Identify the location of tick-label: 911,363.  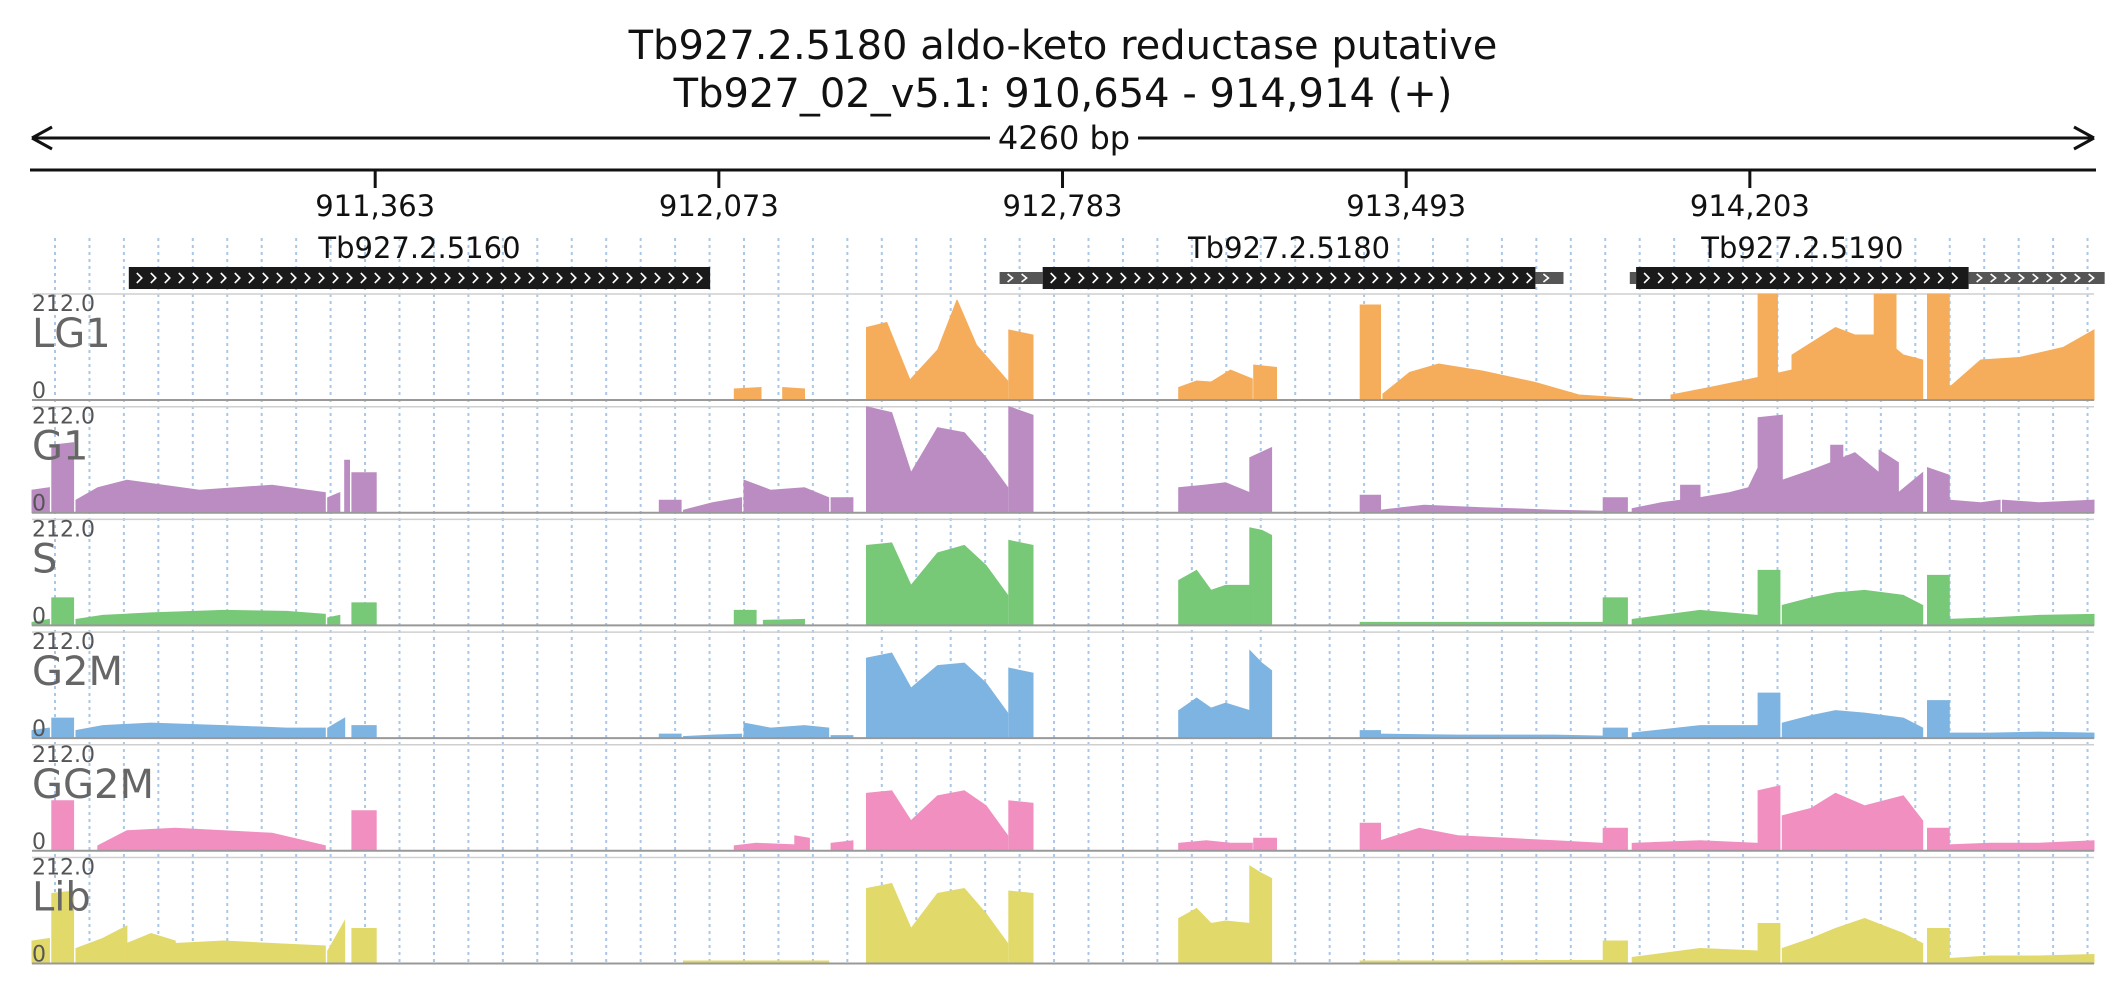
(375, 206).